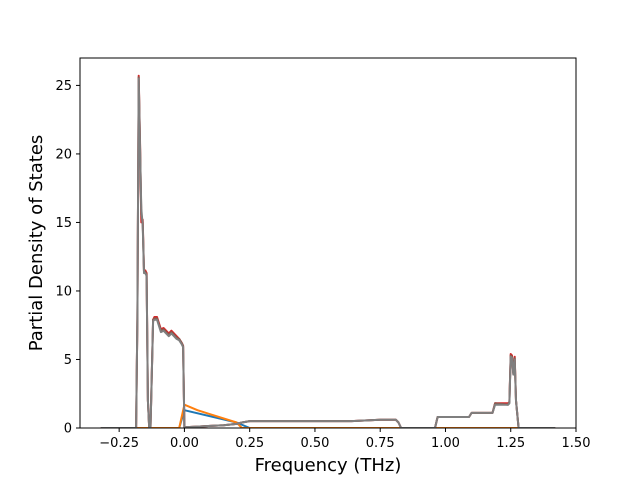  I want to click on x-tick-label: 0.50, so click(314, 443).